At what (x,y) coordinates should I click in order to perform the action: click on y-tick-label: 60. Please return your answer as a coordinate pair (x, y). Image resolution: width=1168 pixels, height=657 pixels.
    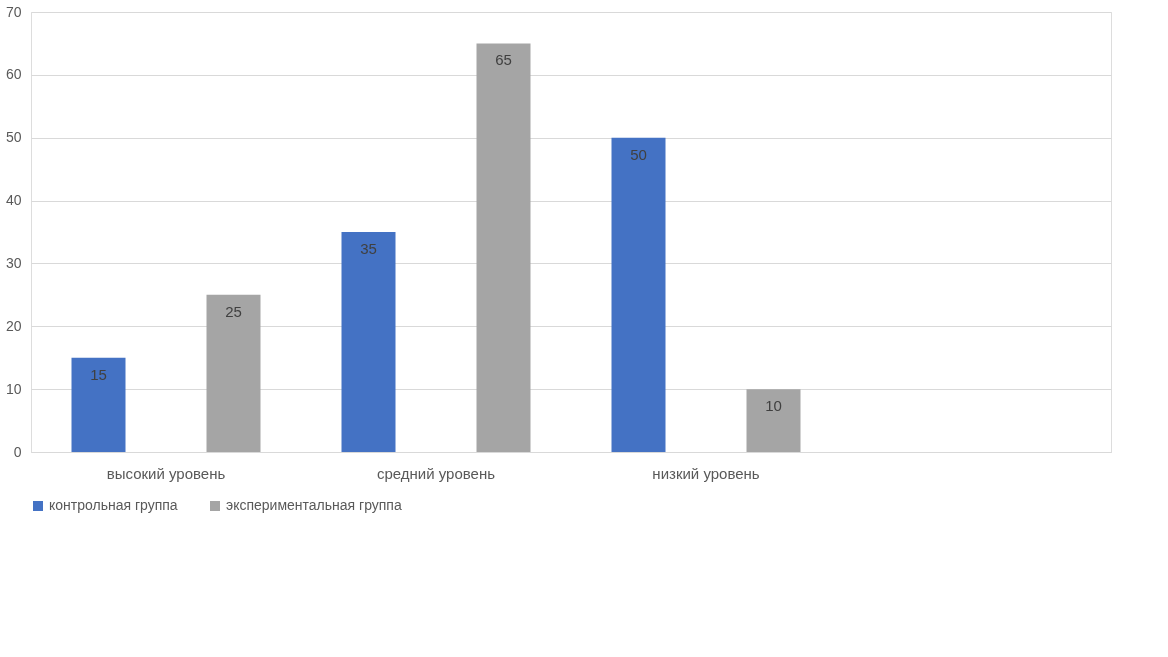
    Looking at the image, I should click on (13, 74).